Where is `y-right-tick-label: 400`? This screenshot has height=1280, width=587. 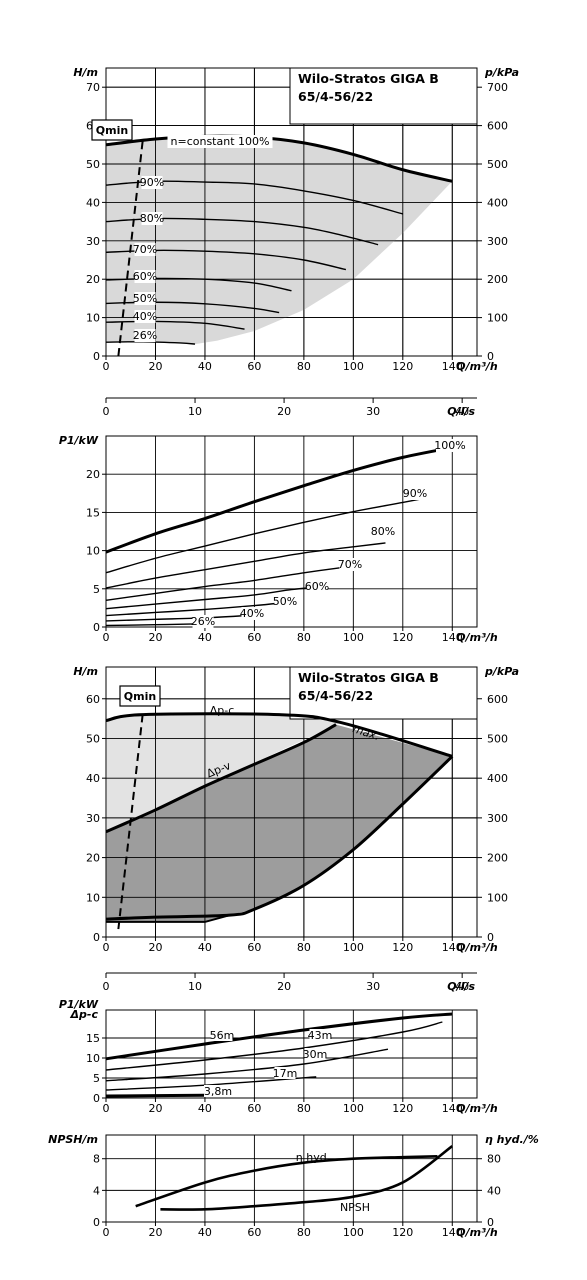
y-right-tick-label: 400 is located at coordinates (497, 202).